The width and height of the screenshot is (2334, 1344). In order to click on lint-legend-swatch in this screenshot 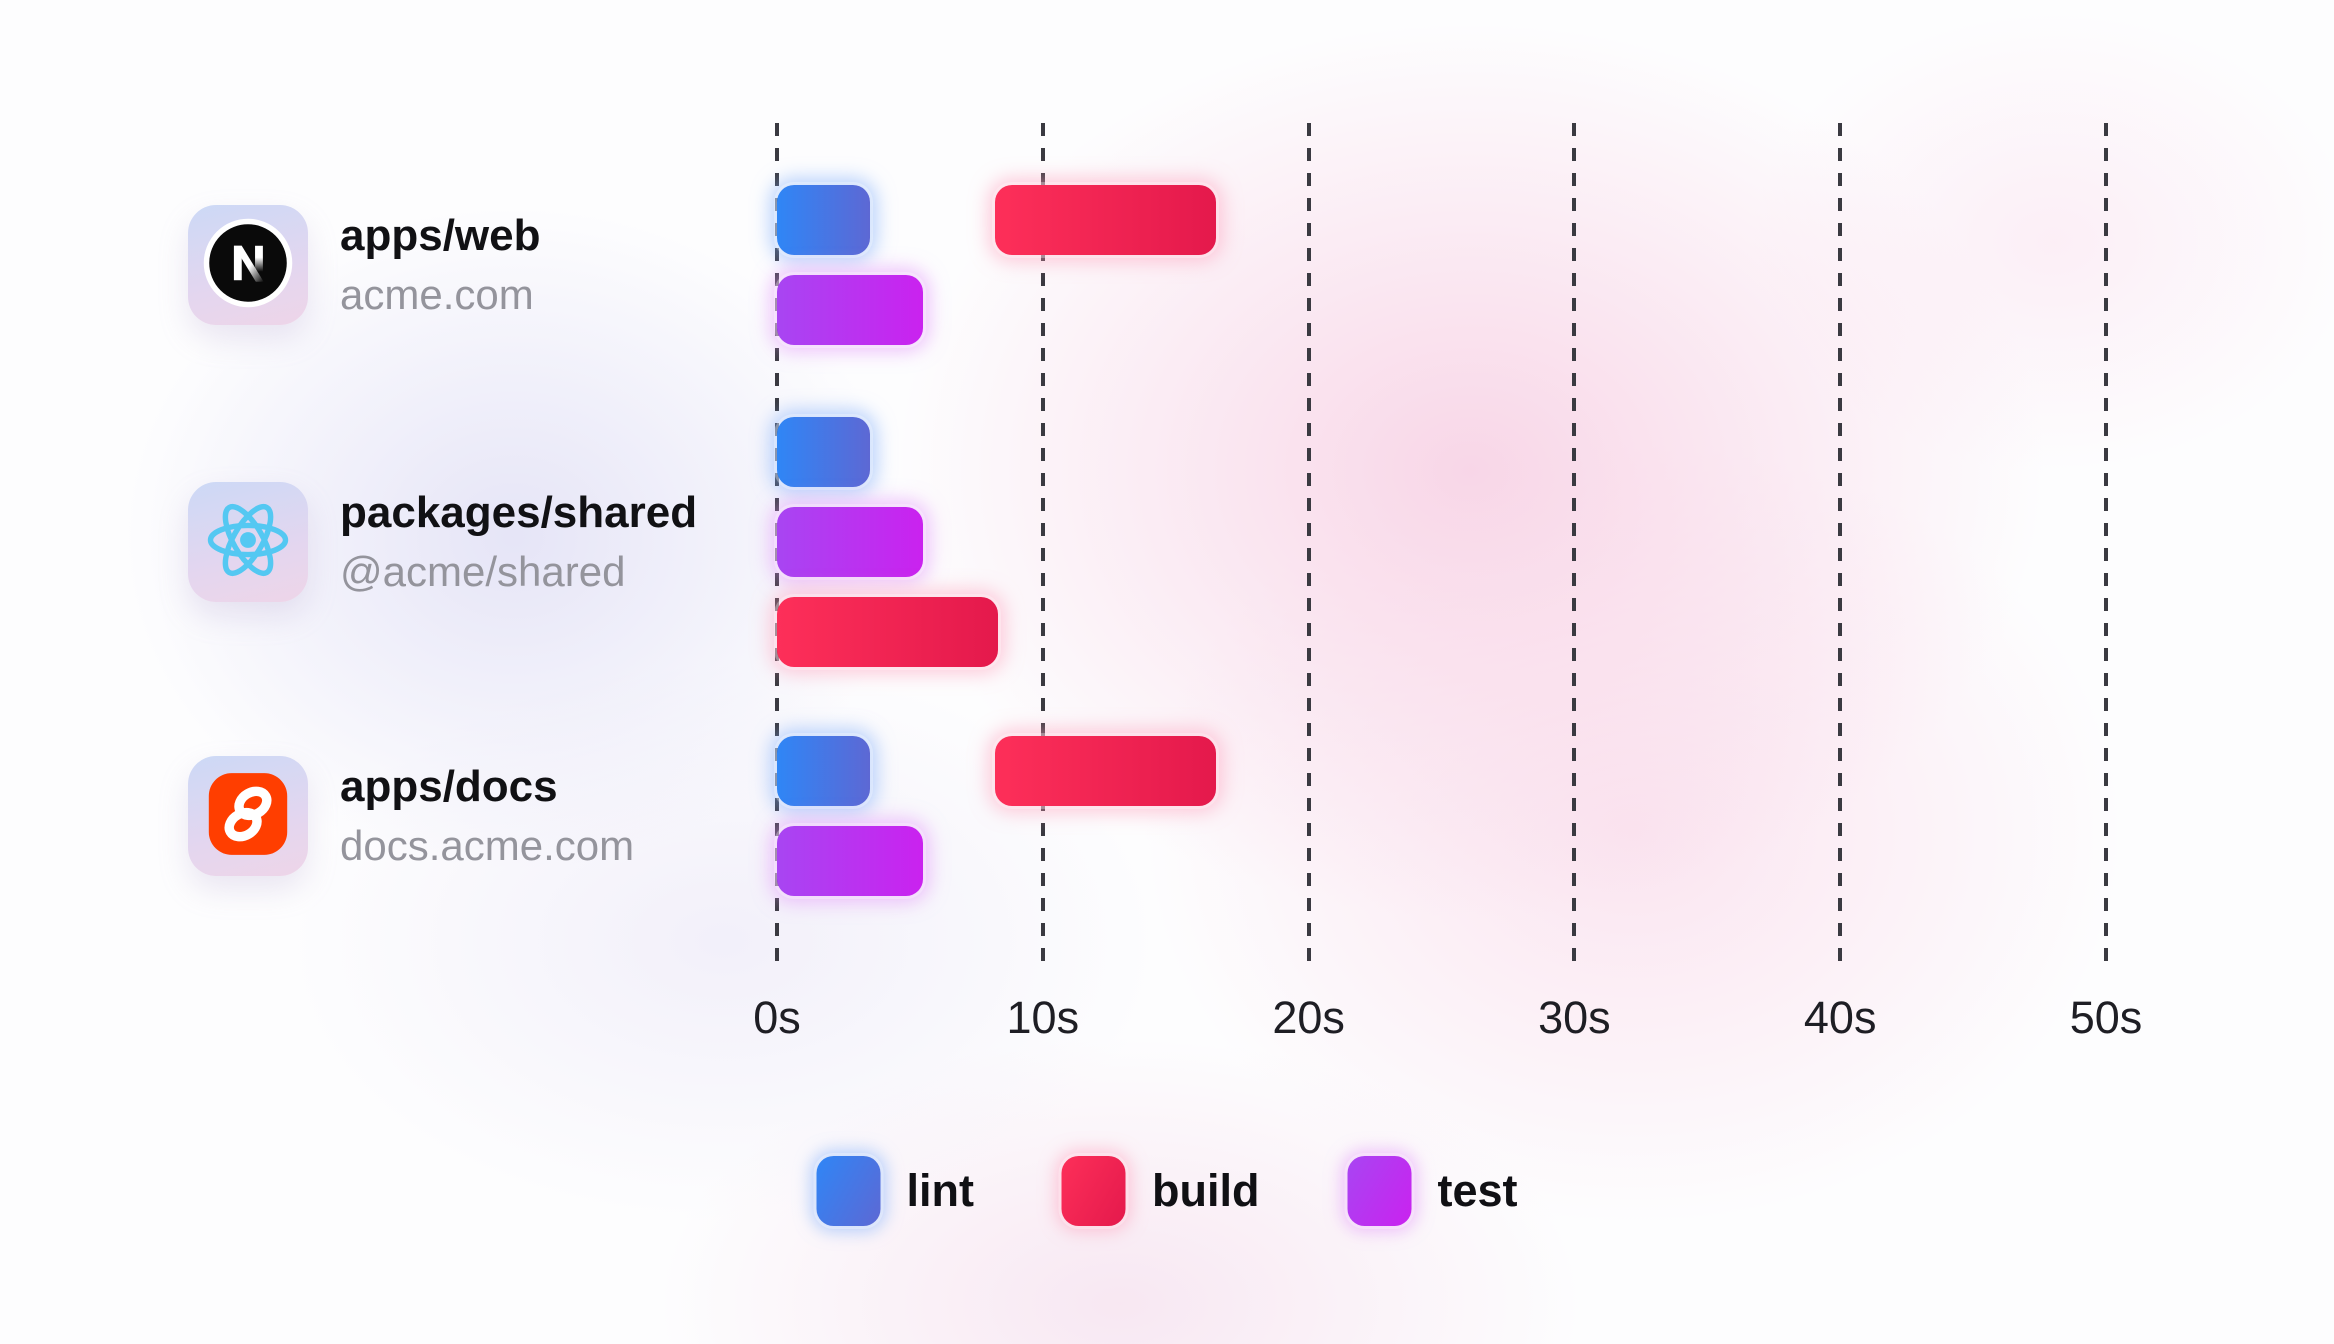, I will do `click(848, 1191)`.